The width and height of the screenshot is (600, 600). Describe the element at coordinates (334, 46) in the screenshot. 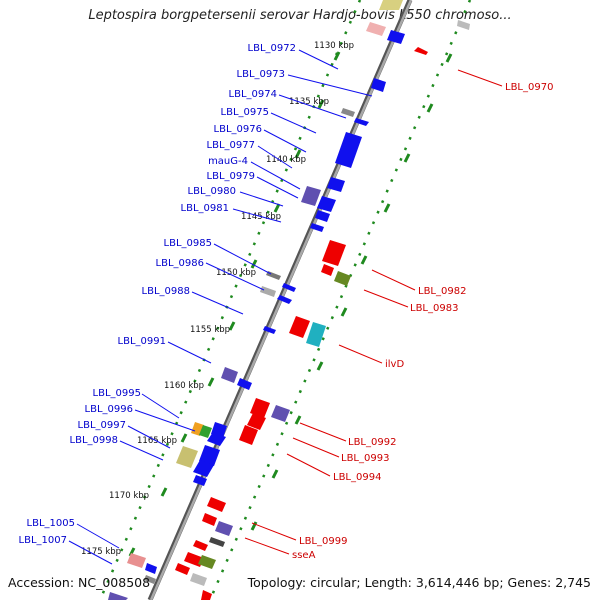

I see `scale-label-1130: 1130 kbp` at that location.